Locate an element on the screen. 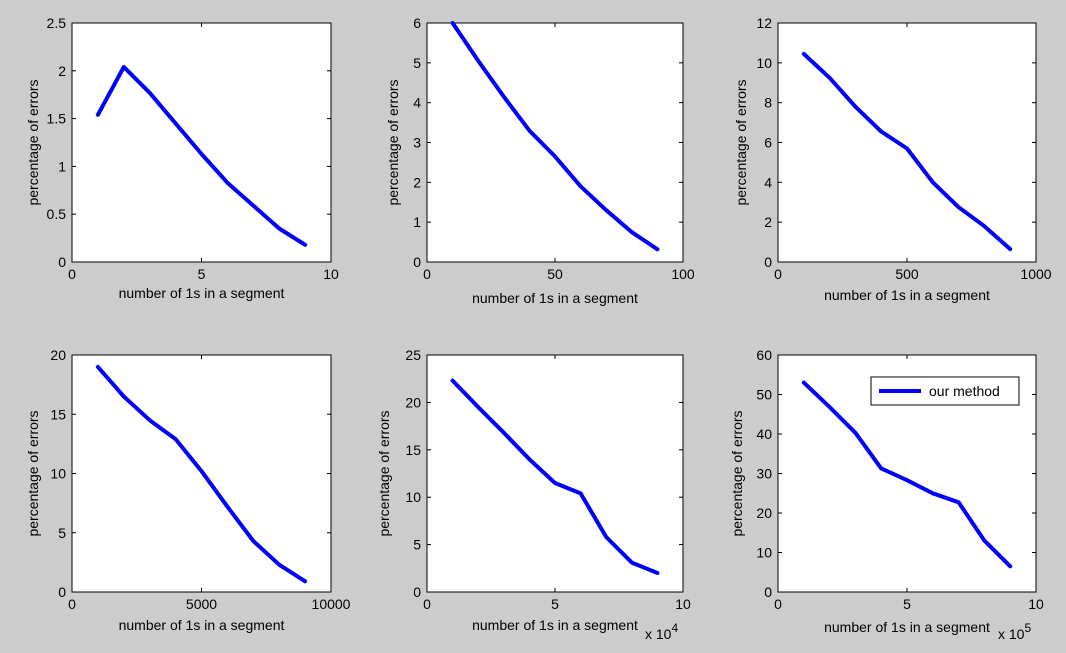  y-tick-label: 12 is located at coordinates (764, 23).